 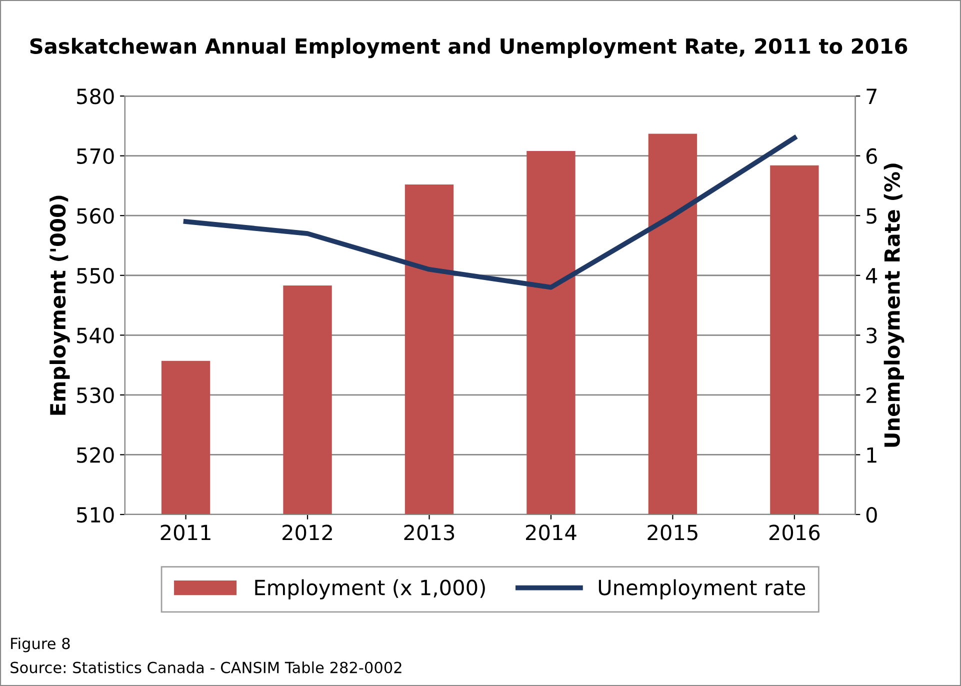 I want to click on y2-tick-label: 4, so click(x=872, y=276).